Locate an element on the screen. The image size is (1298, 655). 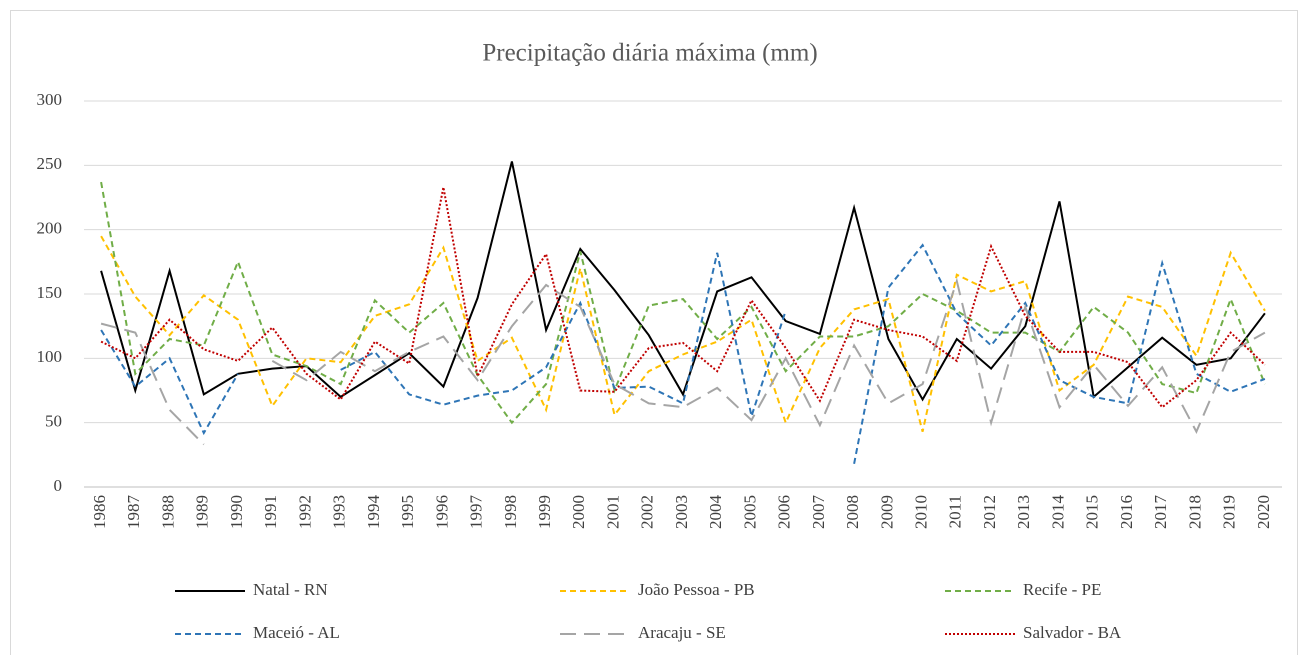
x-tick-label: 1987 is located at coordinates (133, 512).